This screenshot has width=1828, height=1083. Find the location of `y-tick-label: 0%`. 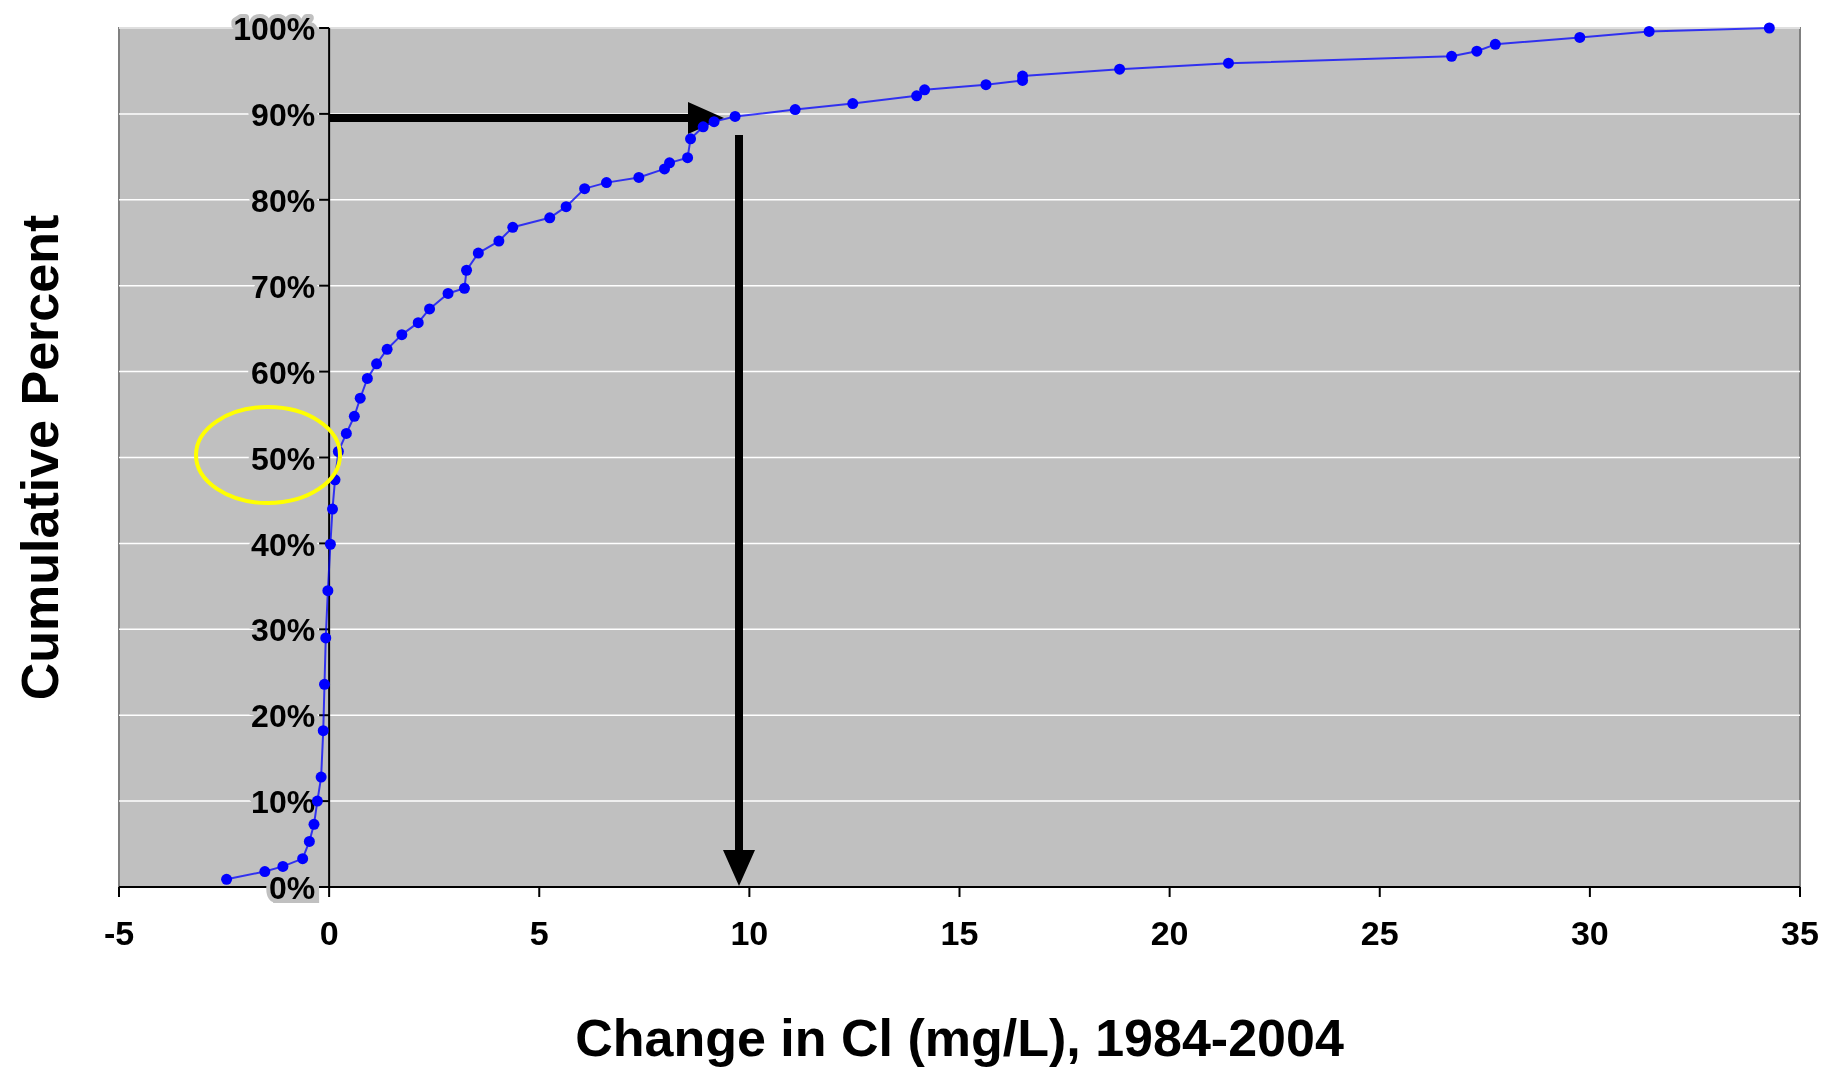

y-tick-label: 0% is located at coordinates (292, 888).